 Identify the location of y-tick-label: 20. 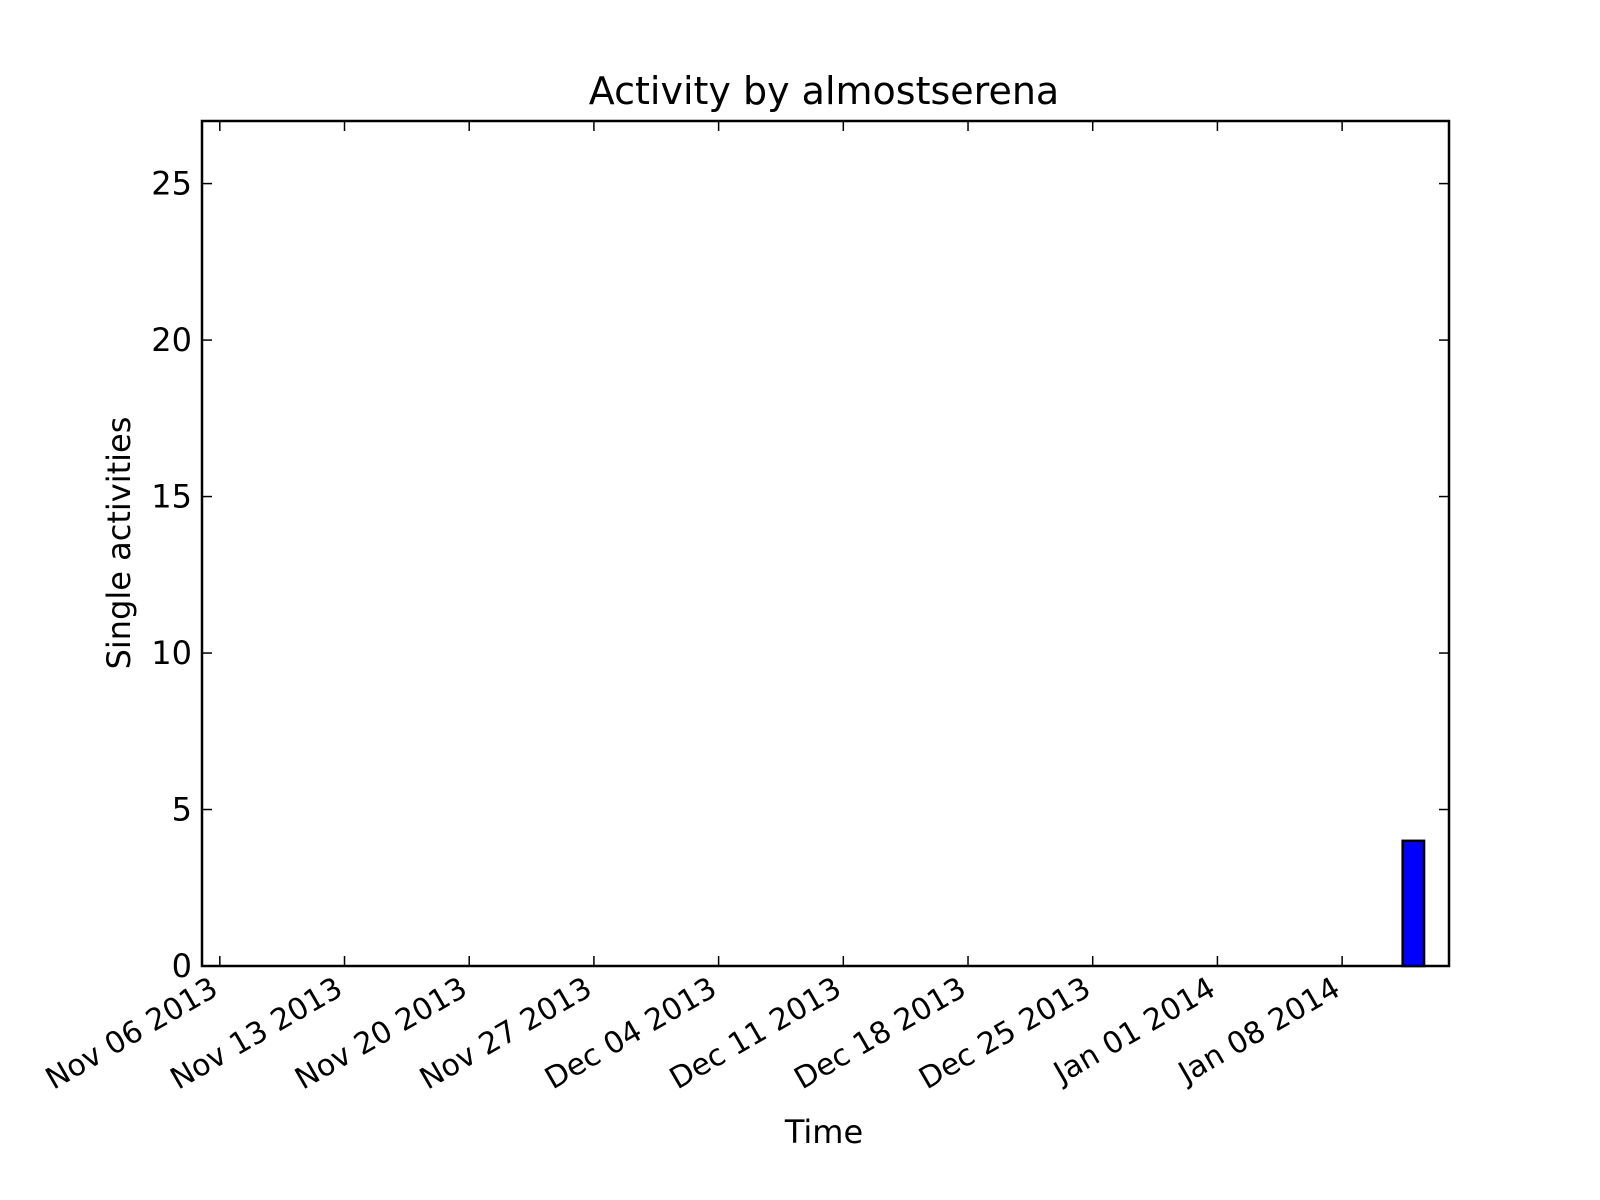
(171, 340).